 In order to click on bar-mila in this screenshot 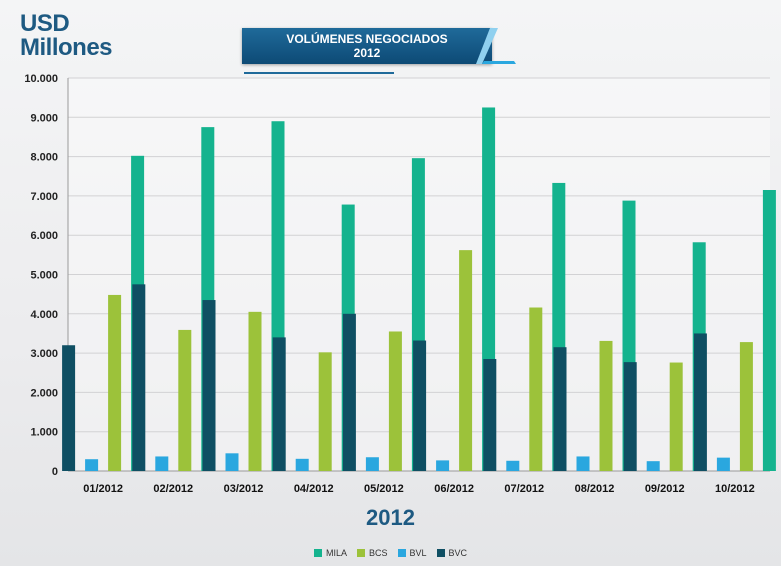, I will do `click(769, 330)`.